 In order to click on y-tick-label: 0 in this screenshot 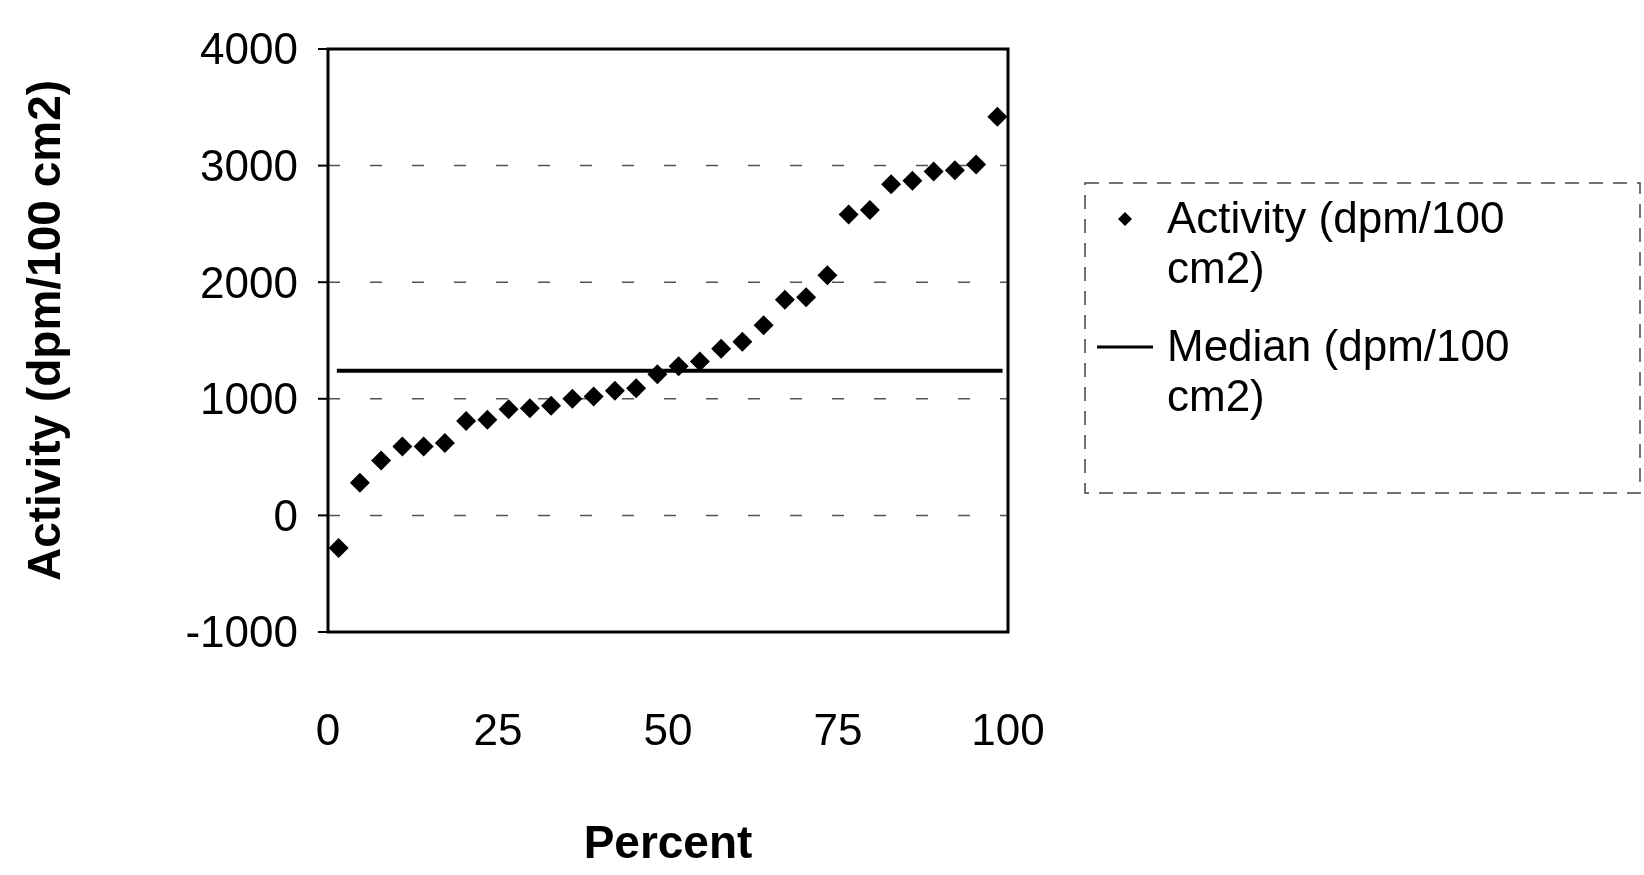, I will do `click(285, 515)`.